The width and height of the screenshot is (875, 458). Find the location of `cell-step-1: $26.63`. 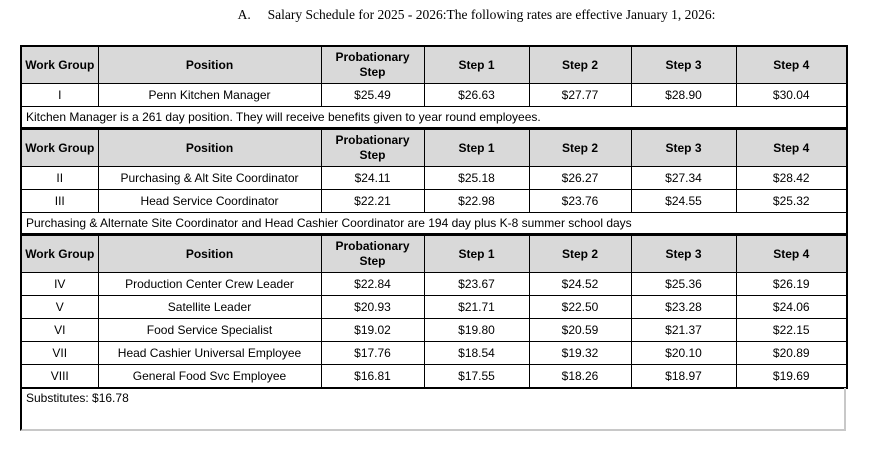

cell-step-1: $26.63 is located at coordinates (476, 95).